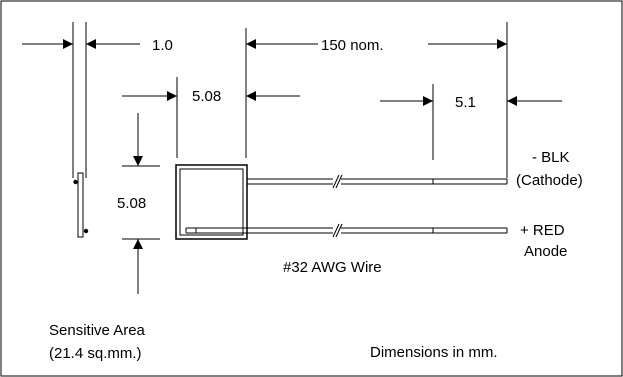  I want to click on width-label: 5.08, so click(206, 96).